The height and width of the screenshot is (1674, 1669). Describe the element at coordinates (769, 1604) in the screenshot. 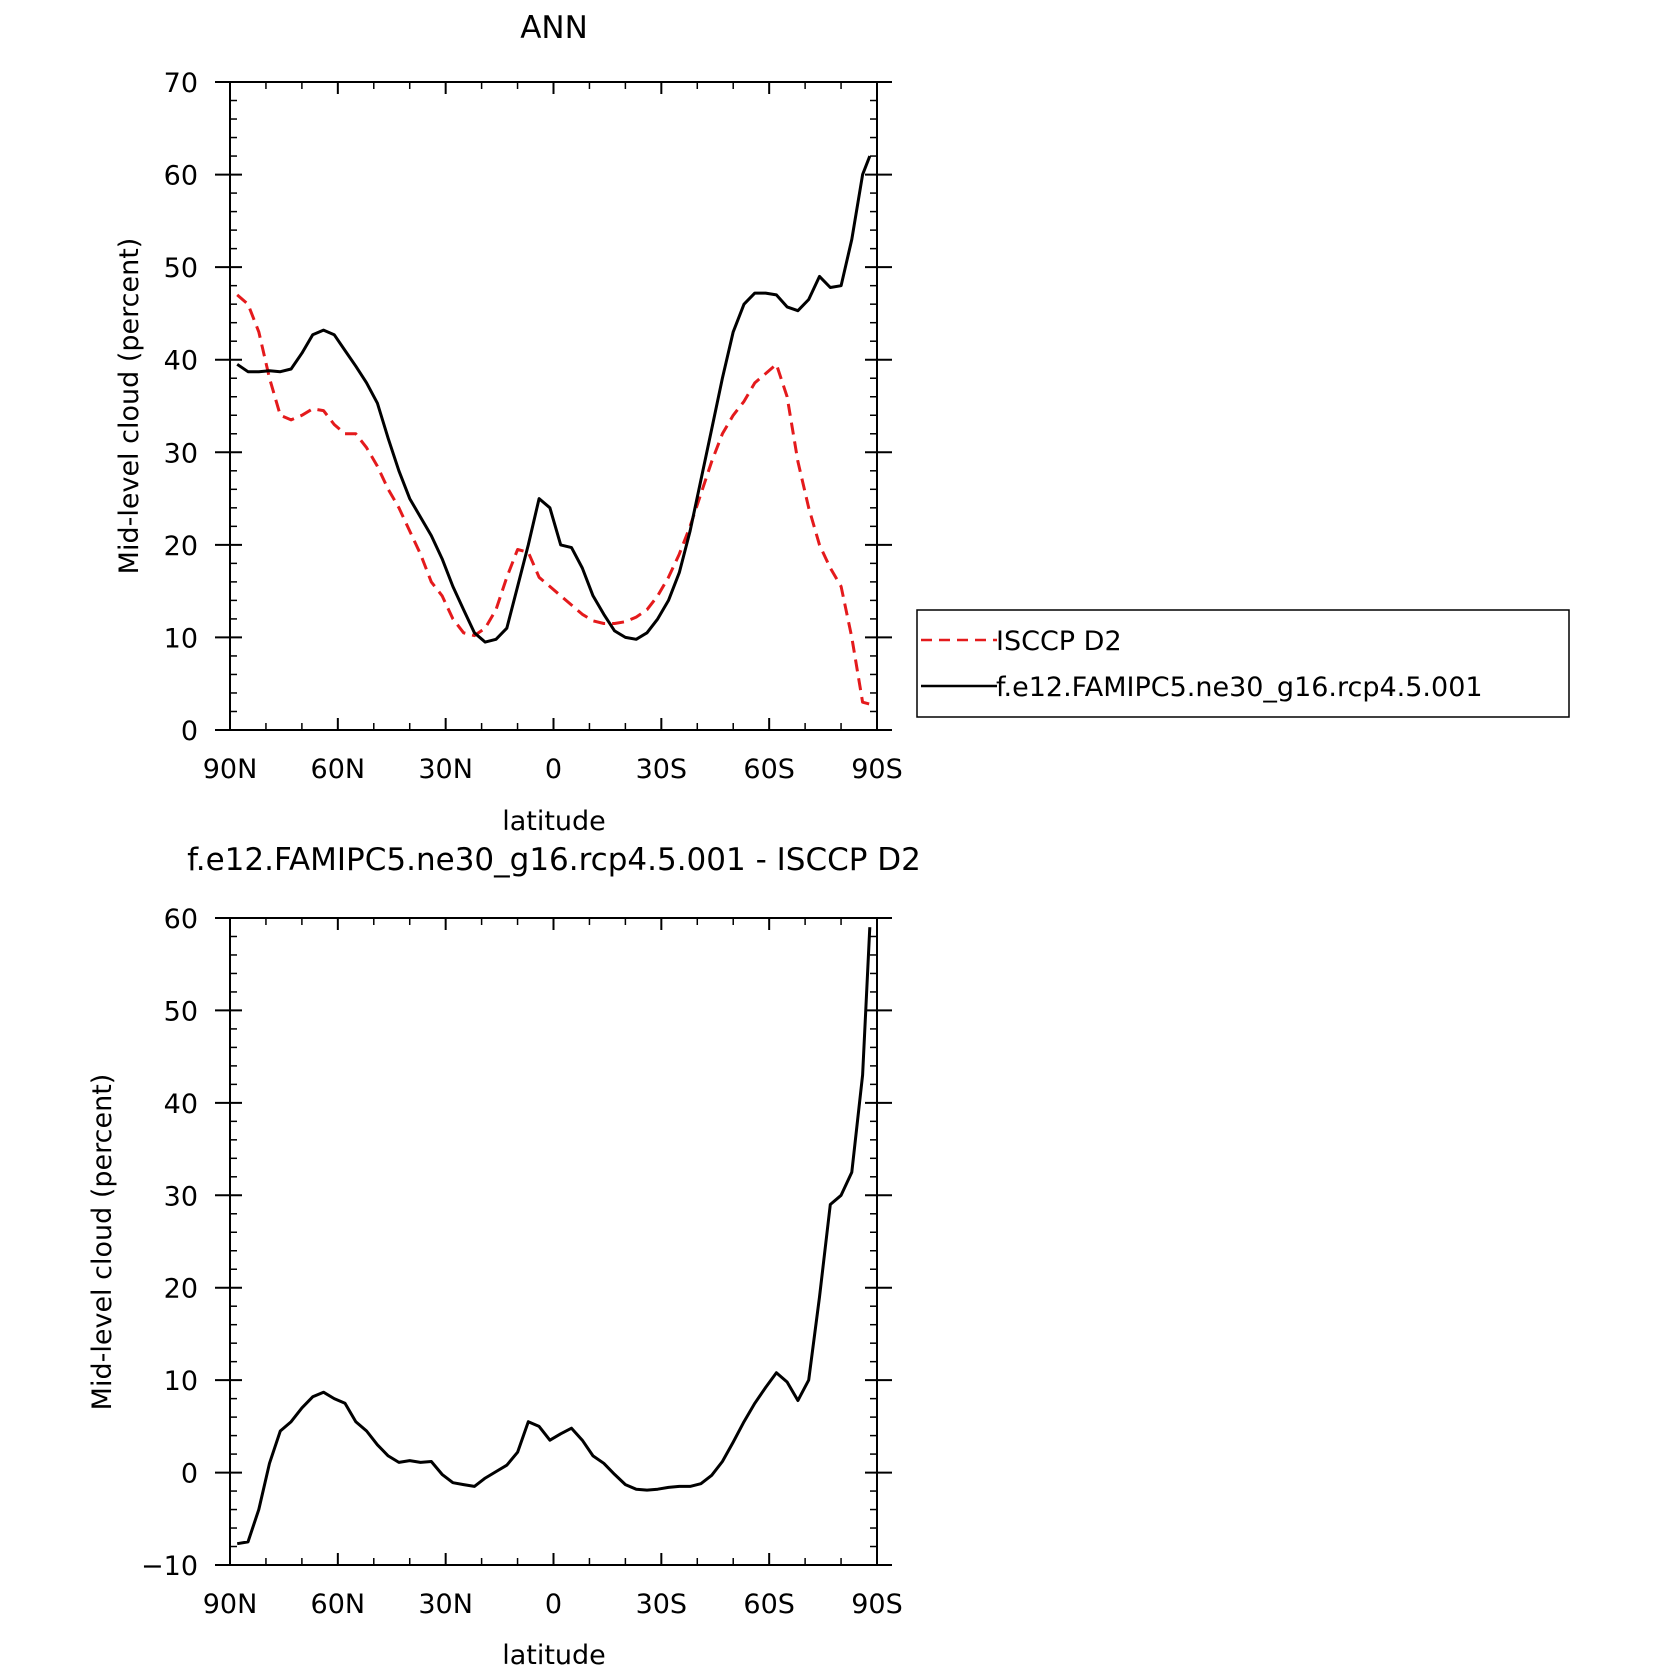

I see `bottom-x-tick-label: 60S` at that location.